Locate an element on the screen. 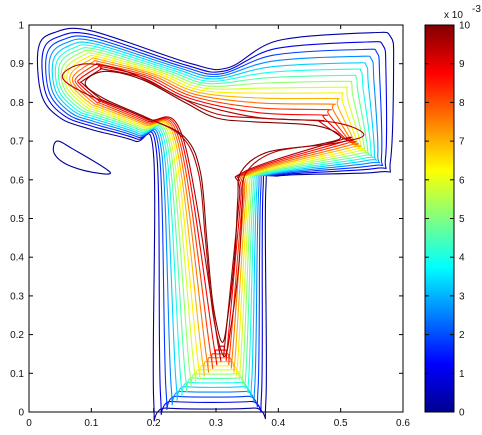  x-tick-label: 0.6 is located at coordinates (403, 423).